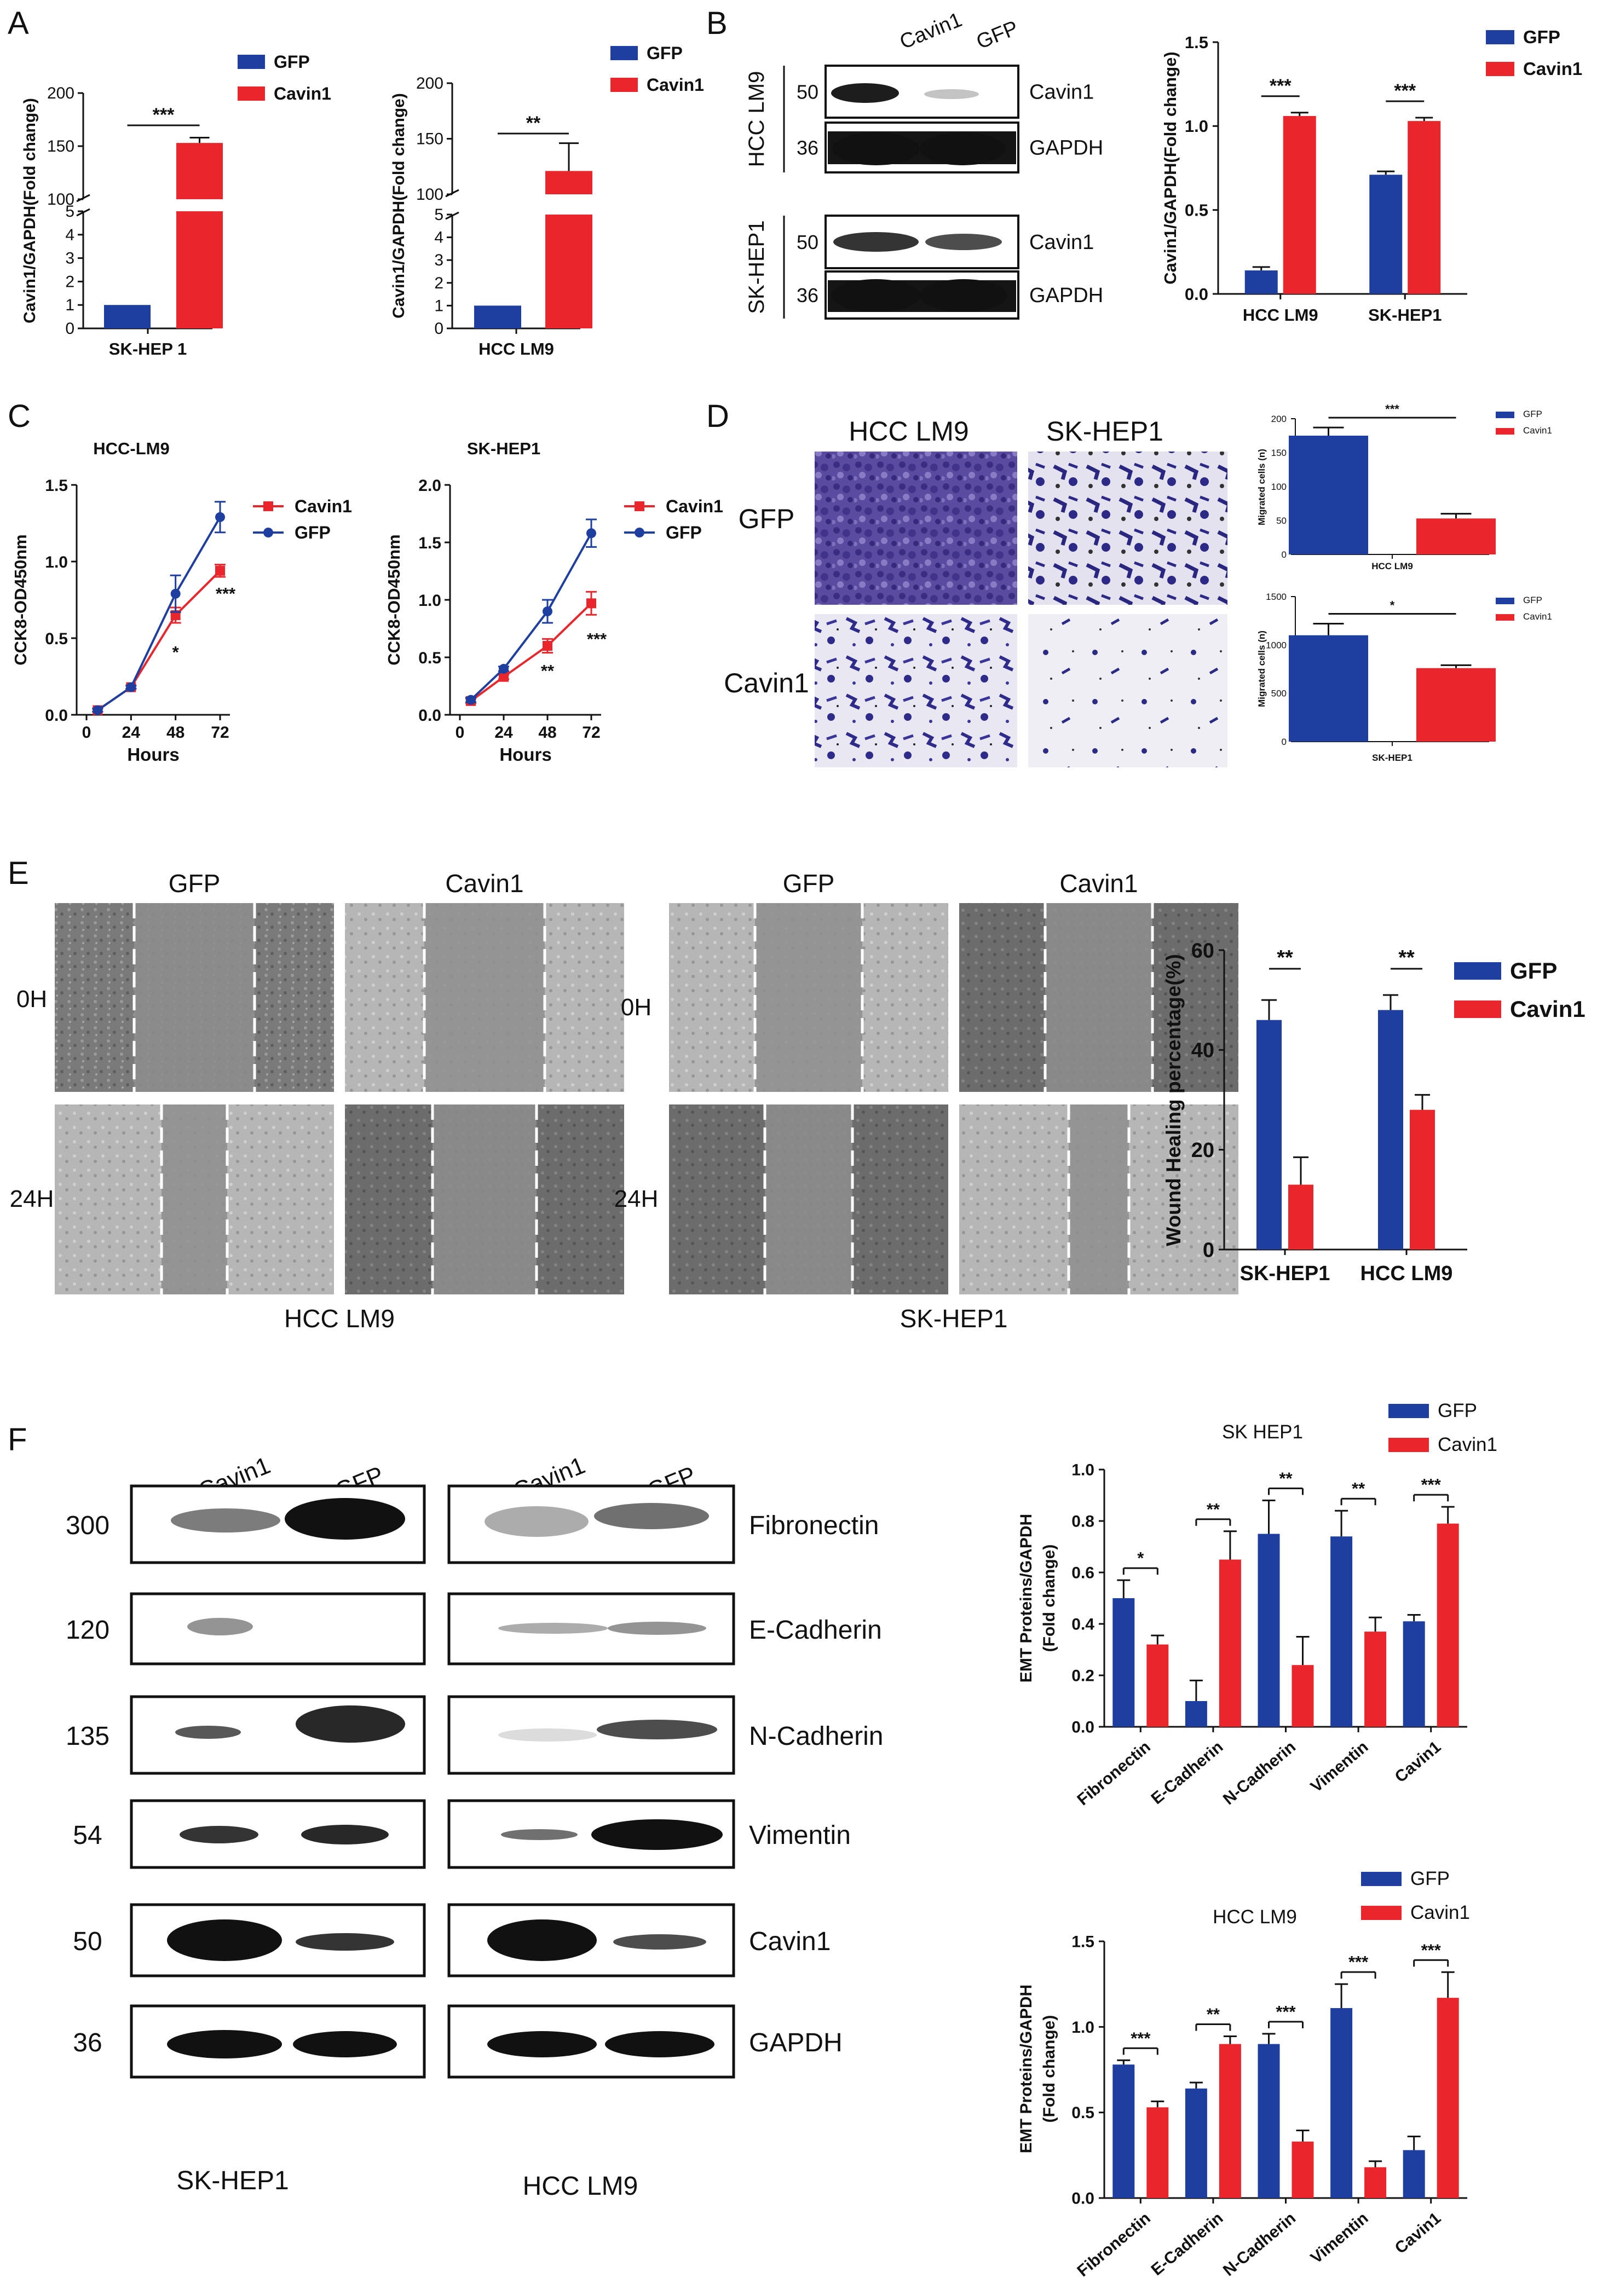 This screenshot has width=1597, height=2296. Describe the element at coordinates (1261, 669) in the screenshot. I see `y-axis-title: Migrated cells (n)` at that location.